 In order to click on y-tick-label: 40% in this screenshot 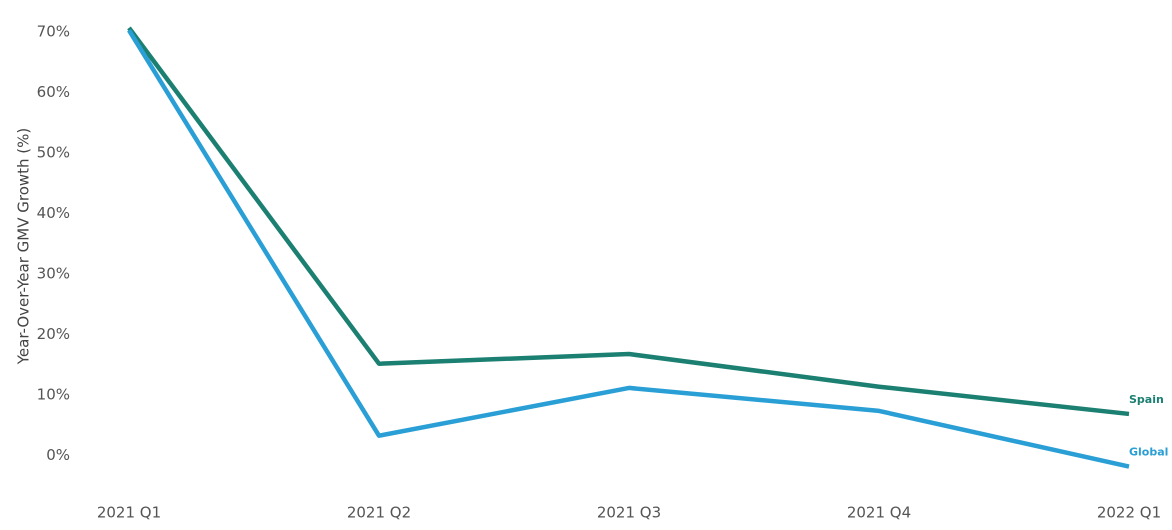, I will do `click(53, 213)`.